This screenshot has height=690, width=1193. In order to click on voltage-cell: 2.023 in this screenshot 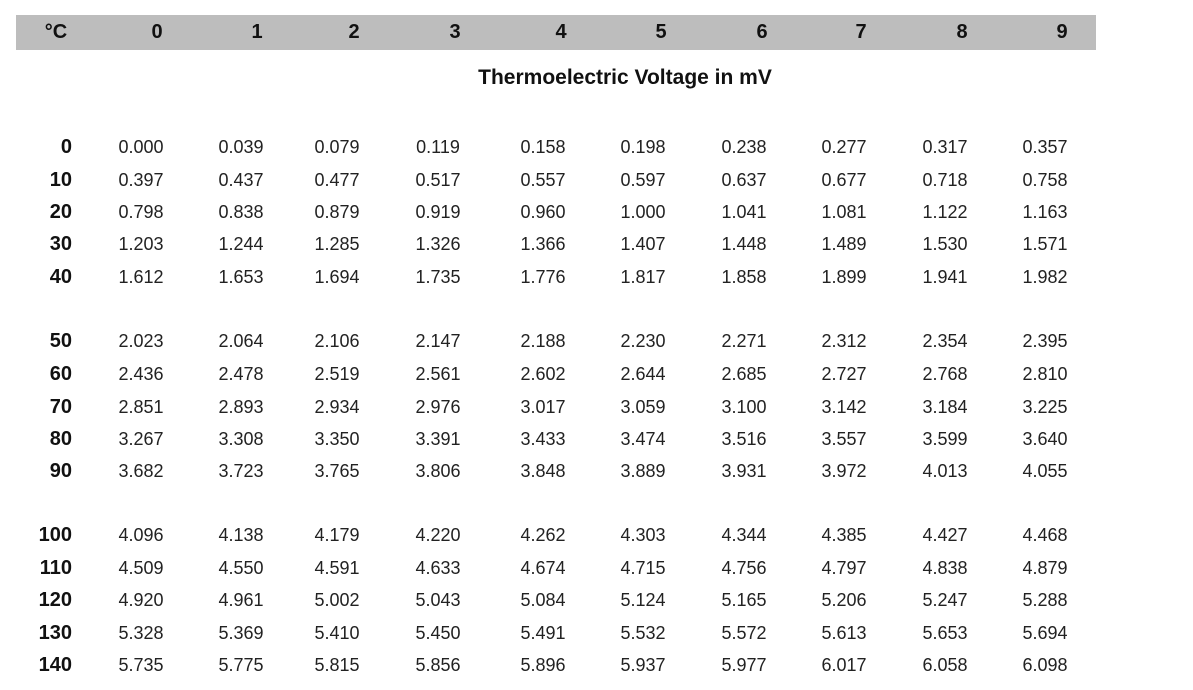, I will do `click(141, 341)`.